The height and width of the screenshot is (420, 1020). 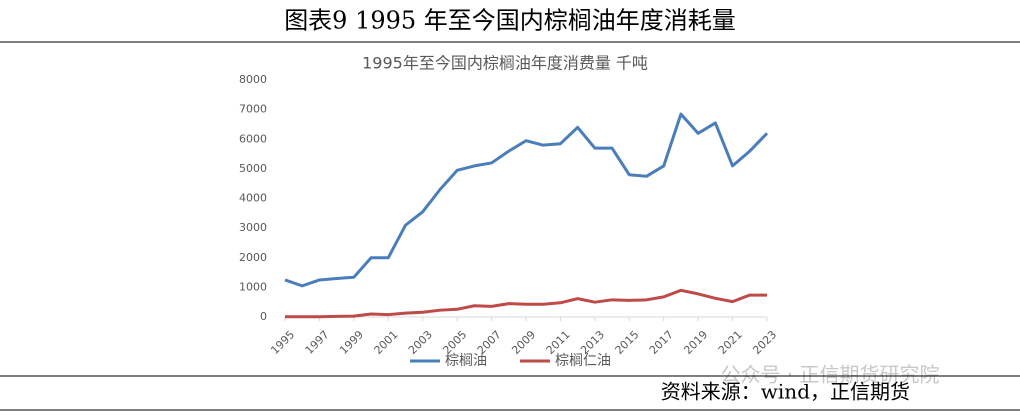 I want to click on y-tick-label: 4000, so click(x=253, y=198).